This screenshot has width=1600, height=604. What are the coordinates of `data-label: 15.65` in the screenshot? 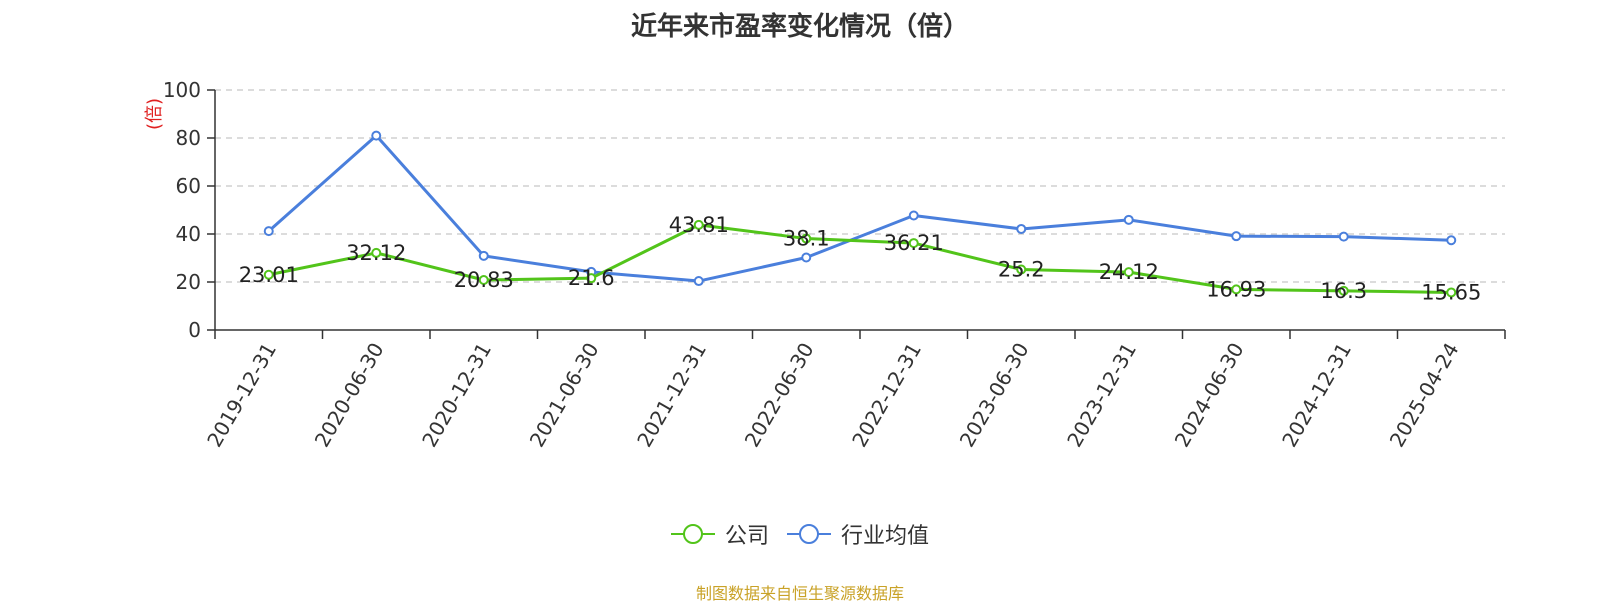 It's located at (1451, 292).